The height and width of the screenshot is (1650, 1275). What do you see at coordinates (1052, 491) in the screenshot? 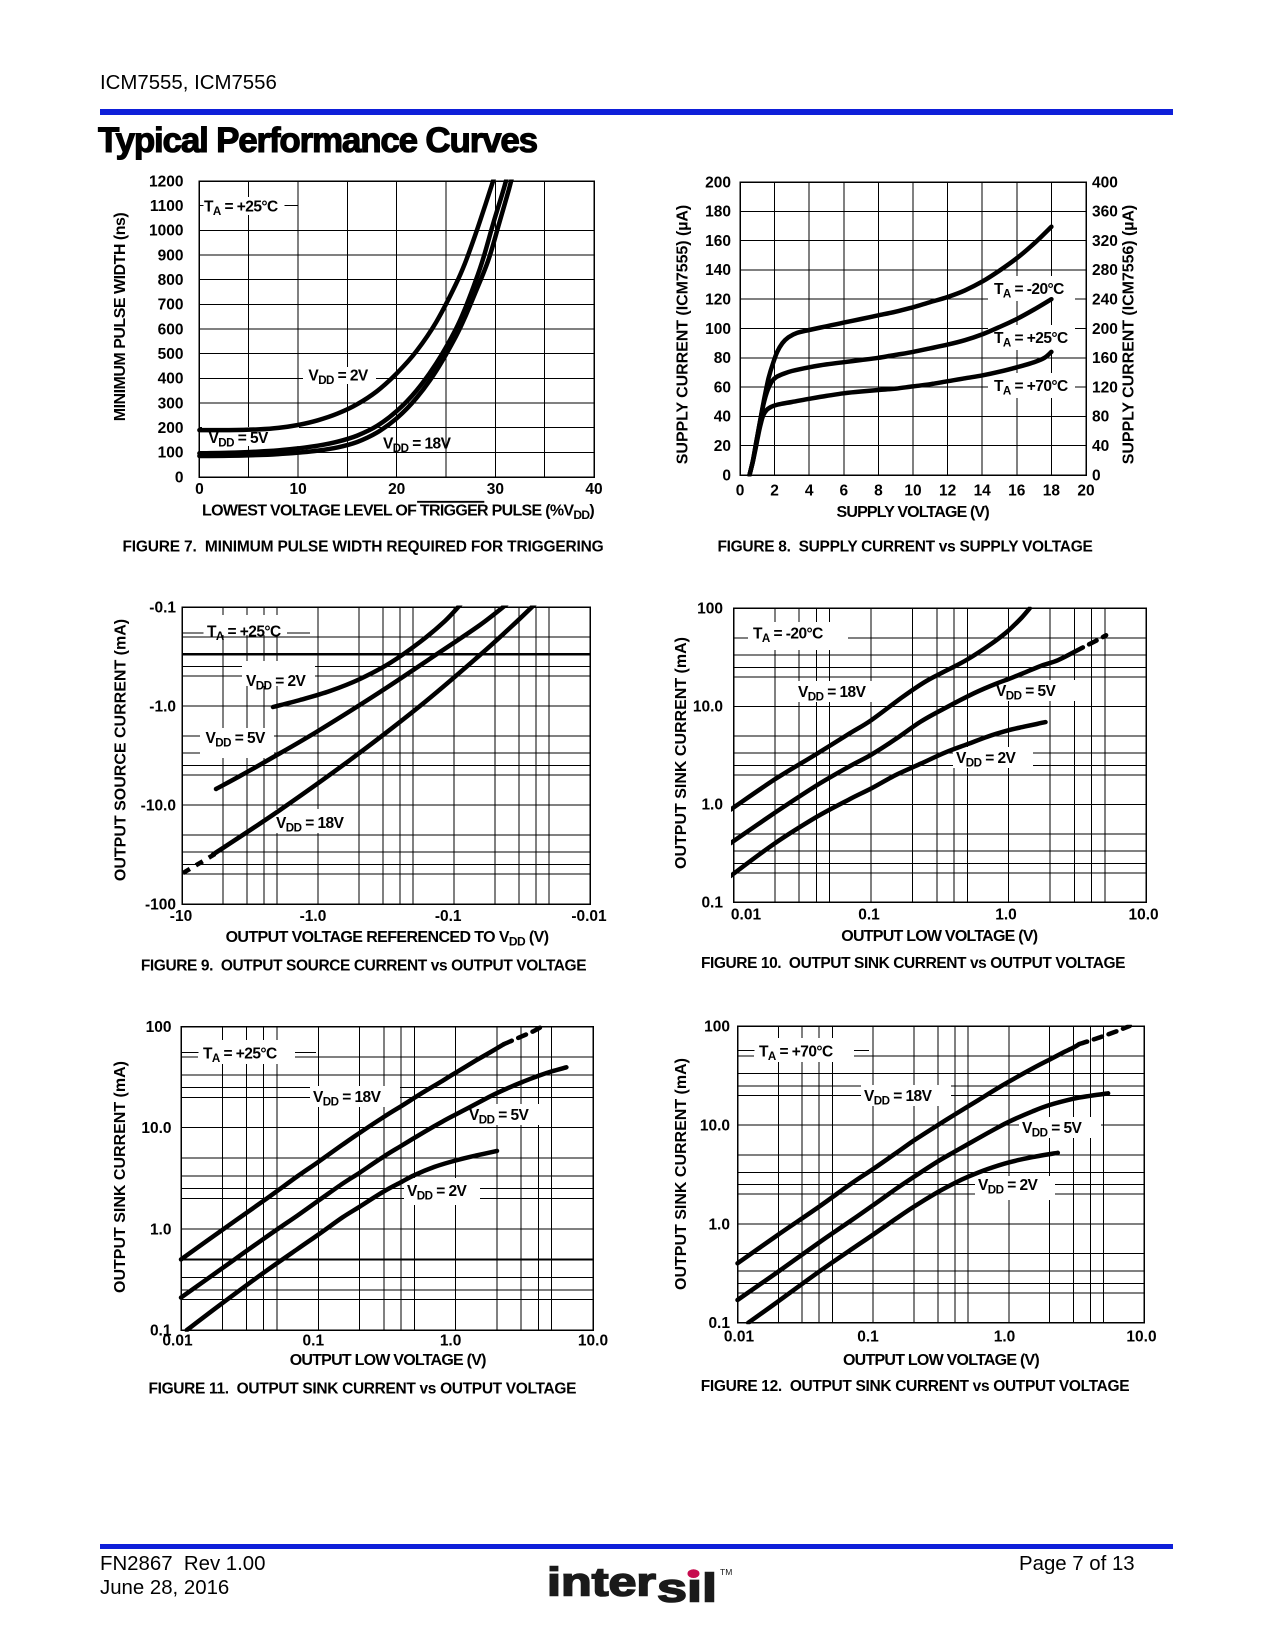
I see `svg-text: 18` at bounding box center [1052, 491].